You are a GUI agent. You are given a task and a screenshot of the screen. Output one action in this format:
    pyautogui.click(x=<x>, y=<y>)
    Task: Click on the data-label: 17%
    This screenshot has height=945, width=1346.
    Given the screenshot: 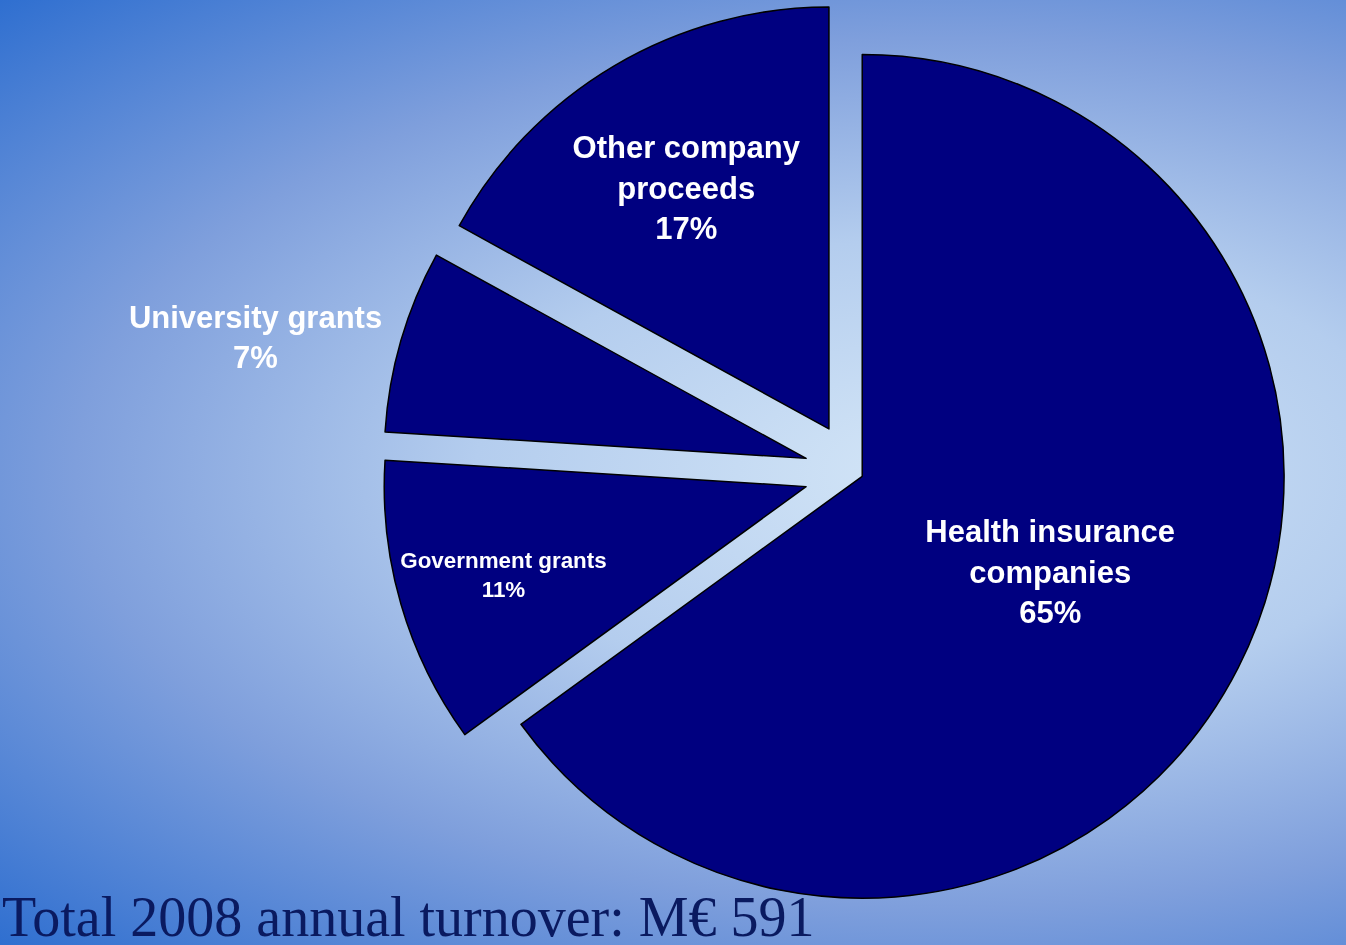 What is the action you would take?
    pyautogui.click(x=686, y=229)
    